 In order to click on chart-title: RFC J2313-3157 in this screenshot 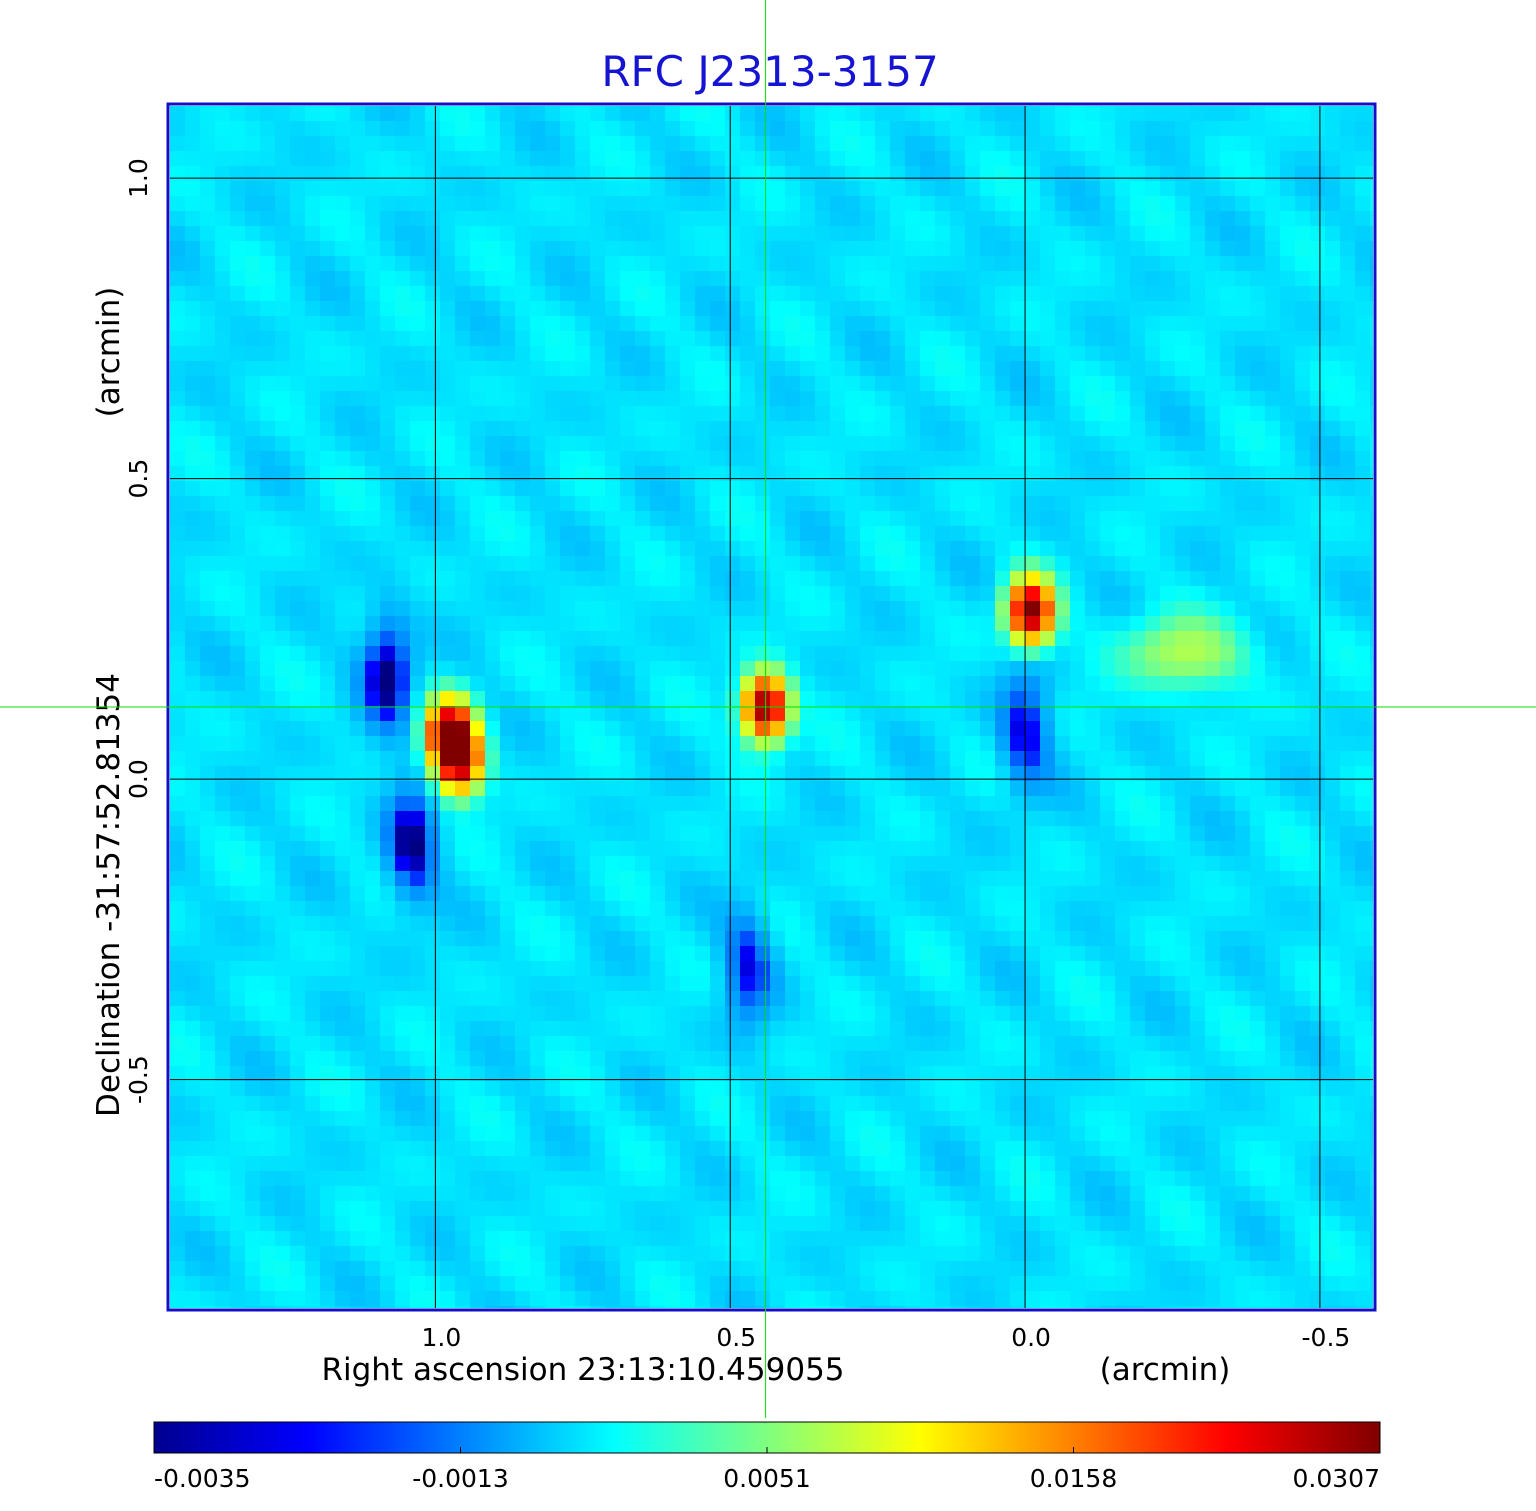, I will do `click(769, 71)`.